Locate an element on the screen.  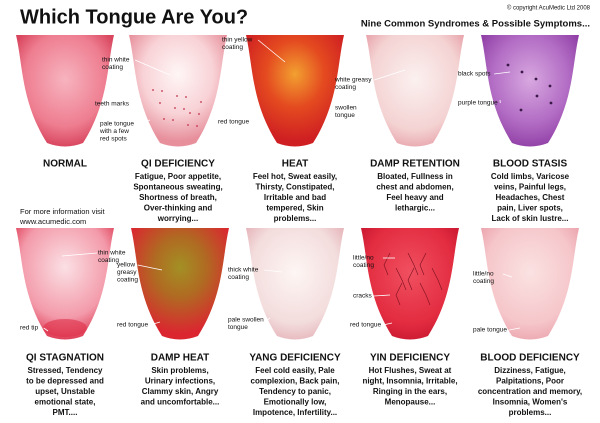
annotation: teeth marks is located at coordinates (112, 104).